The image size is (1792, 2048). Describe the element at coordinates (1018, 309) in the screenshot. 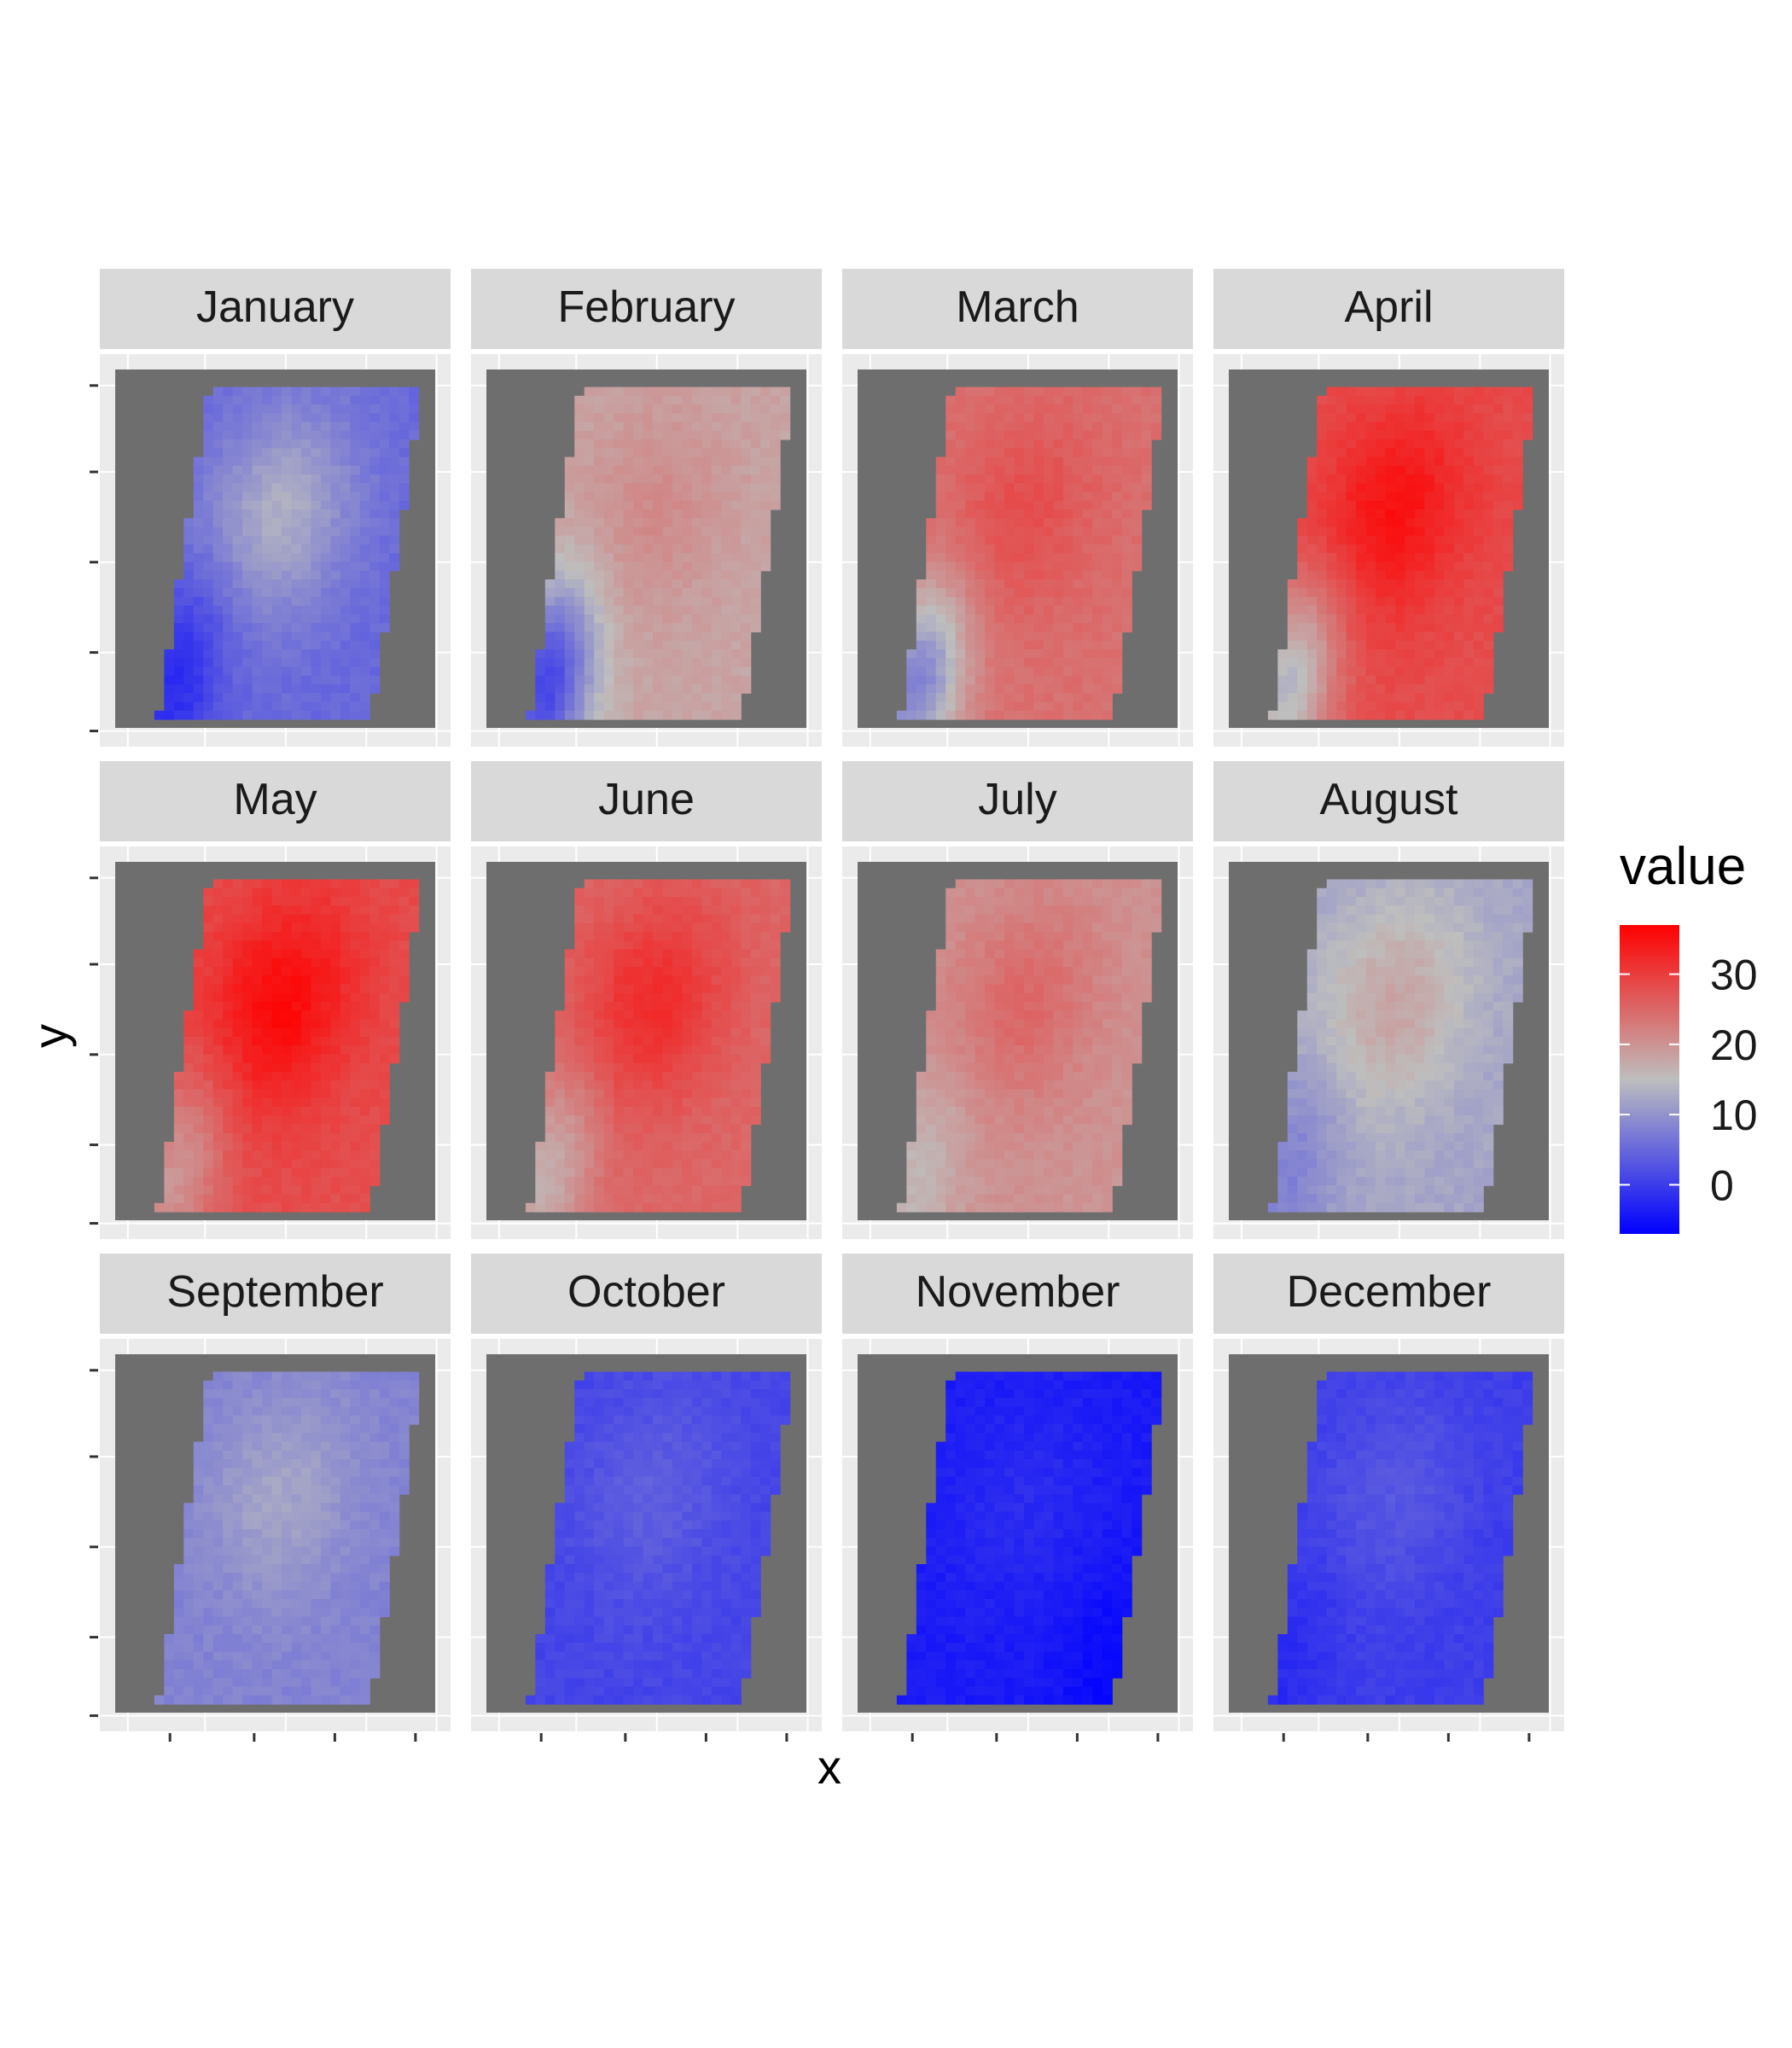

I see `facet-strip` at that location.